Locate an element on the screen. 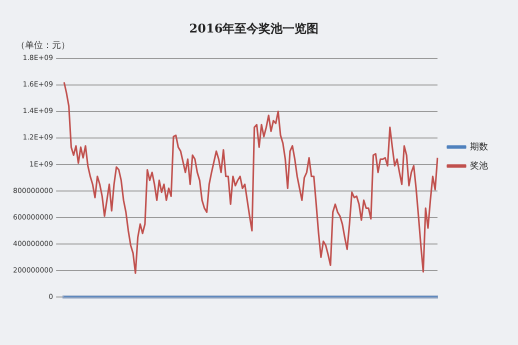 The width and height of the screenshot is (518, 345). chart-title: 2016年至今奖池一览图 is located at coordinates (254, 28).